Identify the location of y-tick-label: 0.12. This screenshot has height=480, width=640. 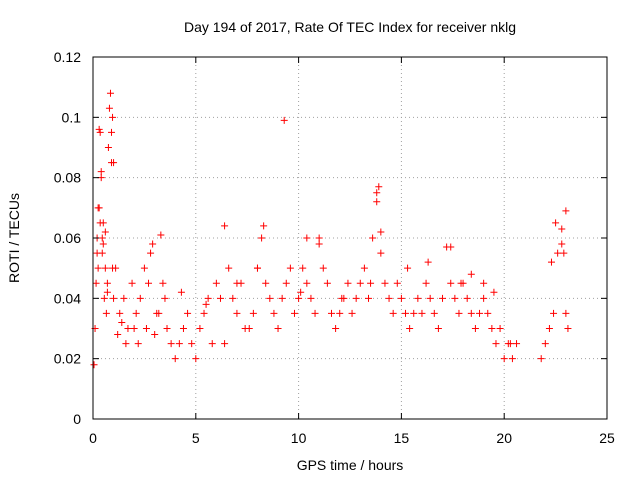
(67, 57).